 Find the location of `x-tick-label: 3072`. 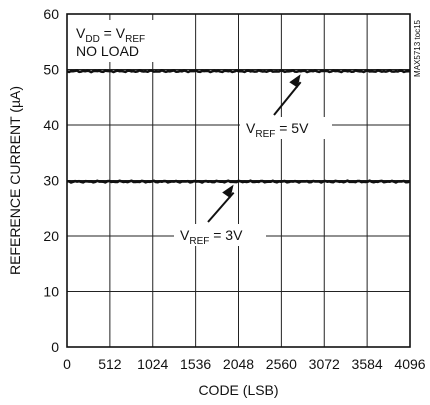

x-tick-label: 3072 is located at coordinates (324, 364).